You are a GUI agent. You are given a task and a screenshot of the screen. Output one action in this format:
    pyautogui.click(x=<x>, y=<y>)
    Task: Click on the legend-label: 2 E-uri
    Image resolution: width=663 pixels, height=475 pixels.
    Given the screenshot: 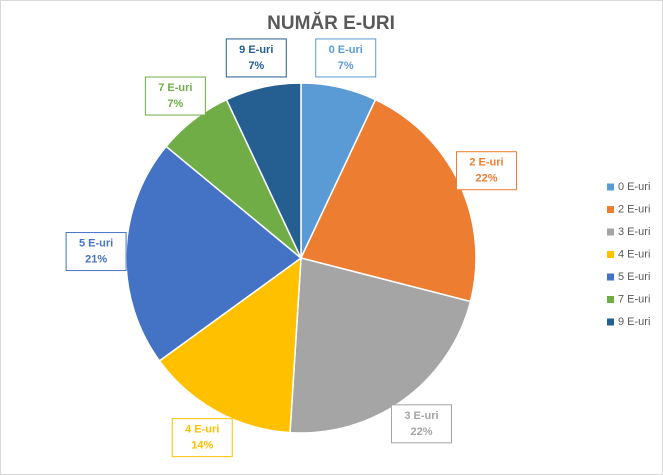 What is the action you would take?
    pyautogui.click(x=634, y=209)
    